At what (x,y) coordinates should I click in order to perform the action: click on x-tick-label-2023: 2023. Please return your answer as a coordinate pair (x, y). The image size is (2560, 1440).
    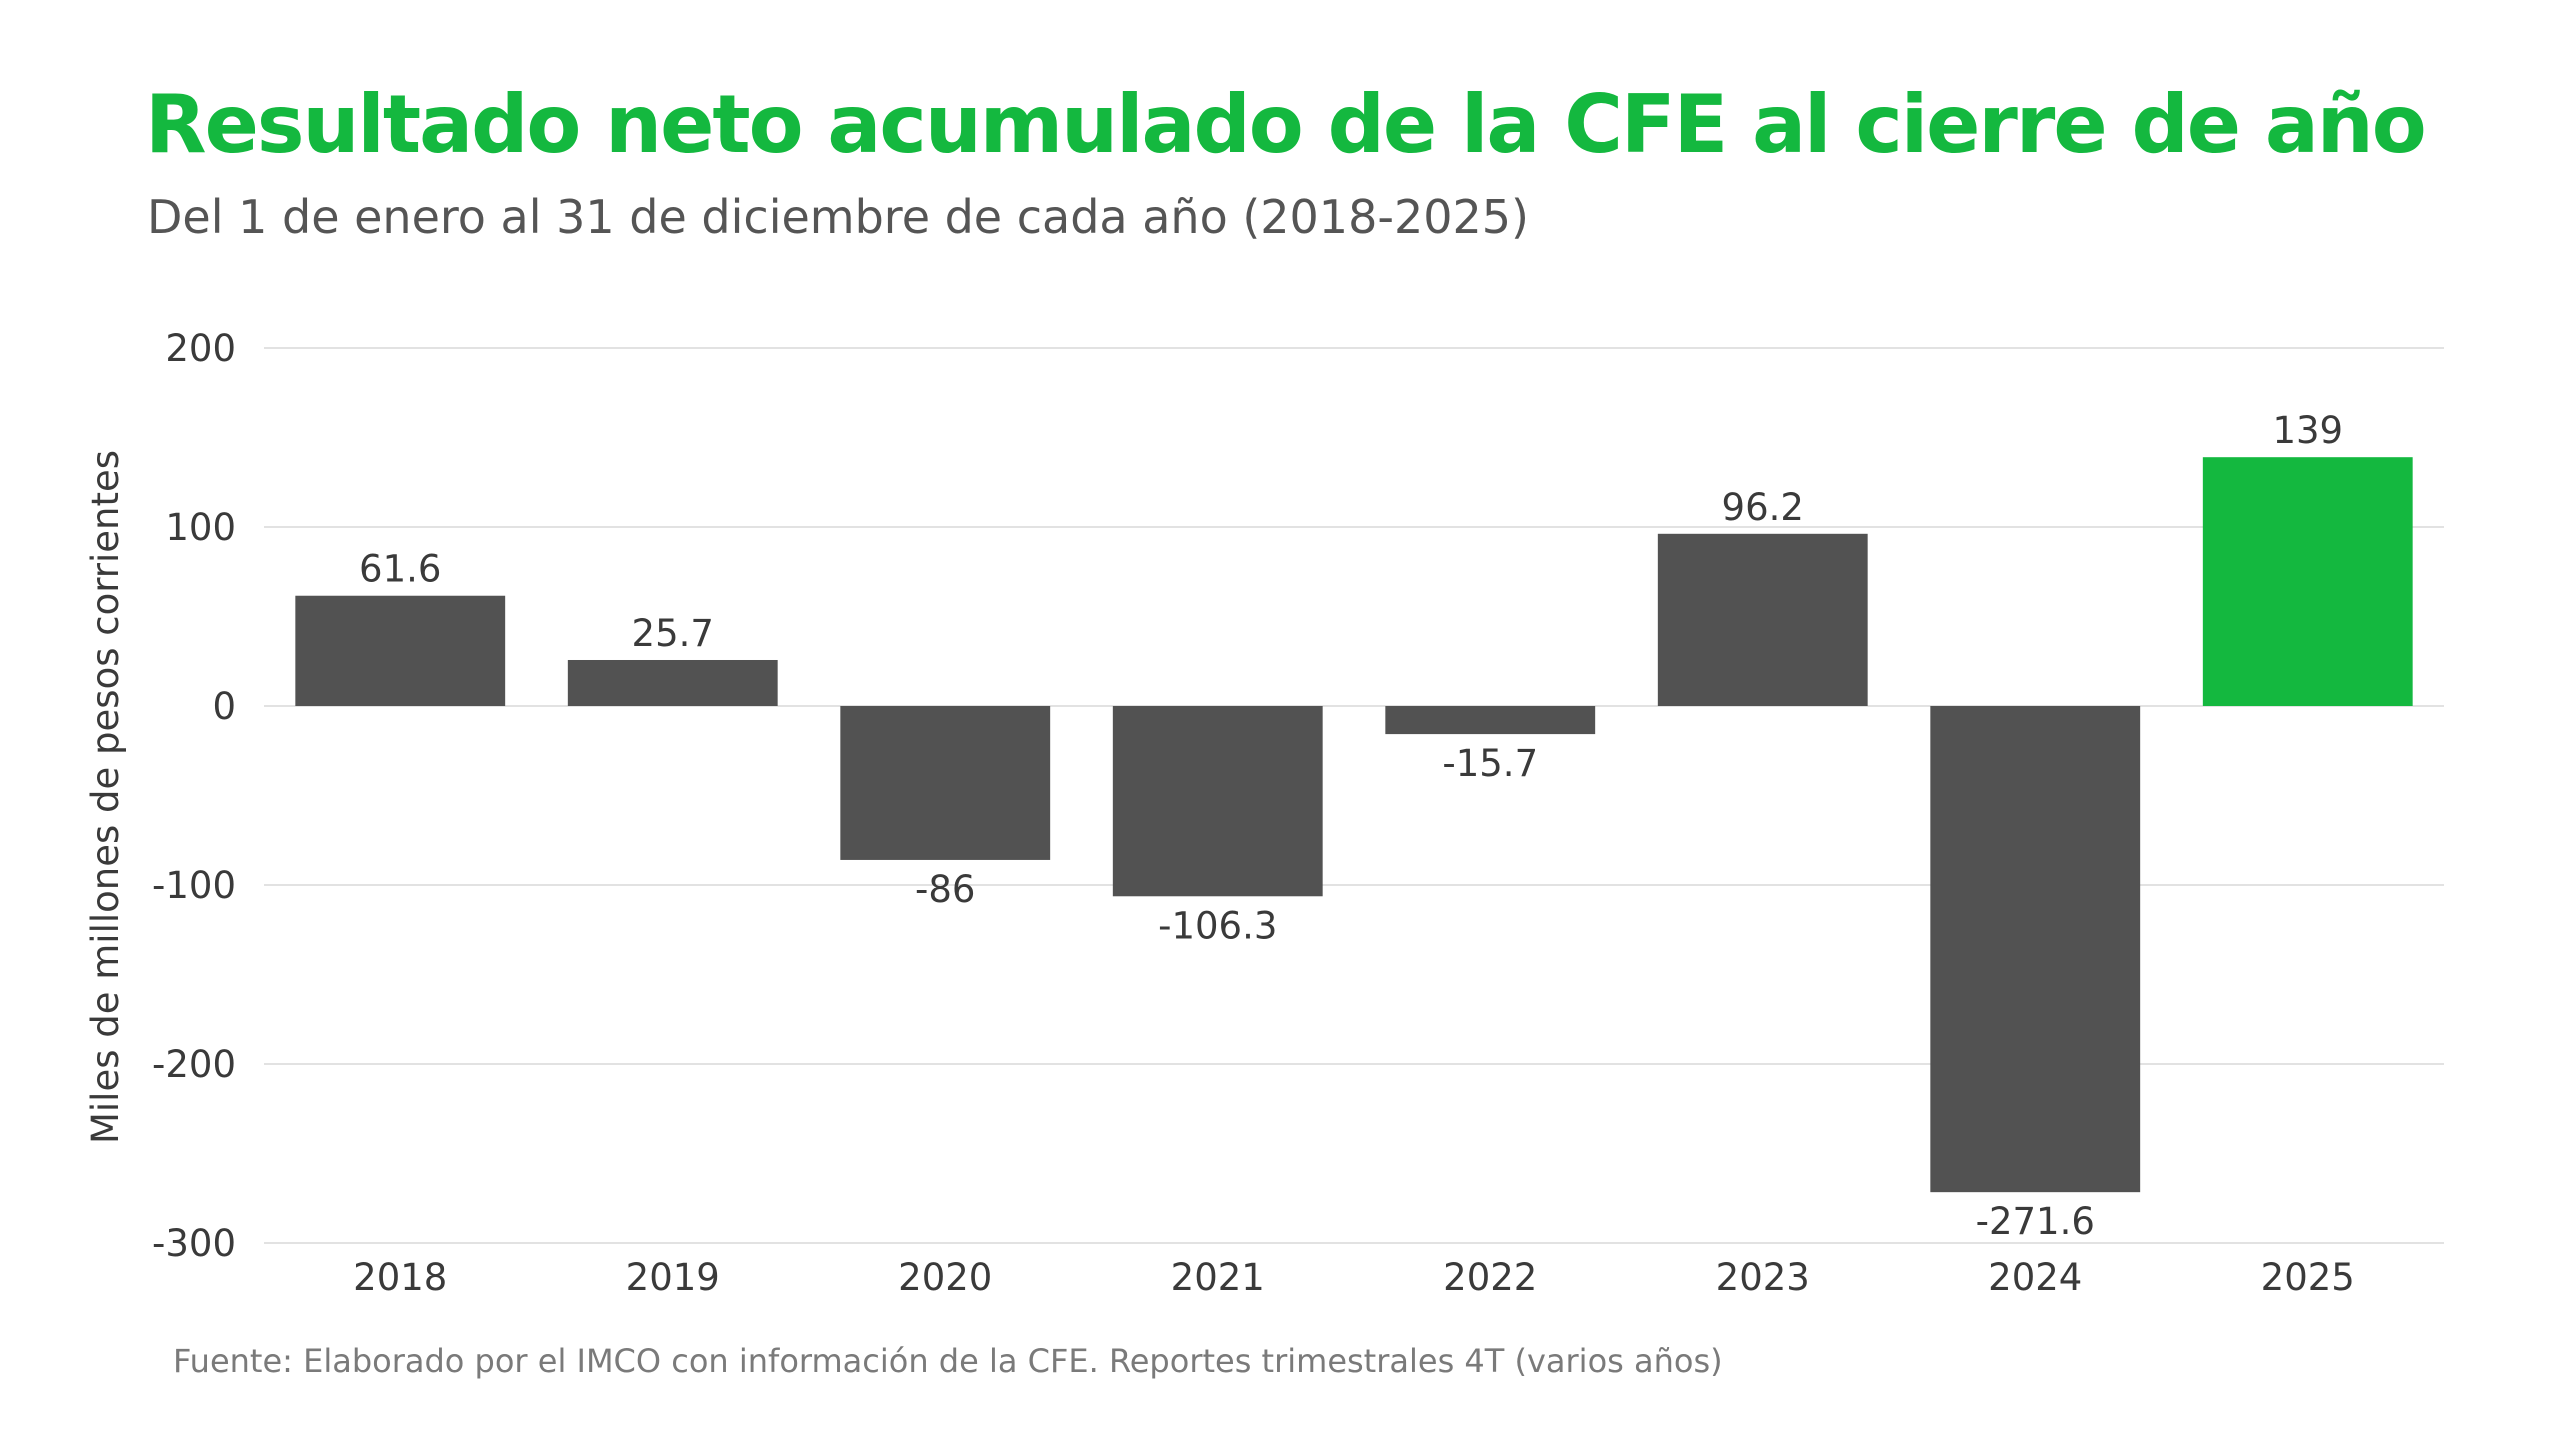
    Looking at the image, I should click on (1763, 1277).